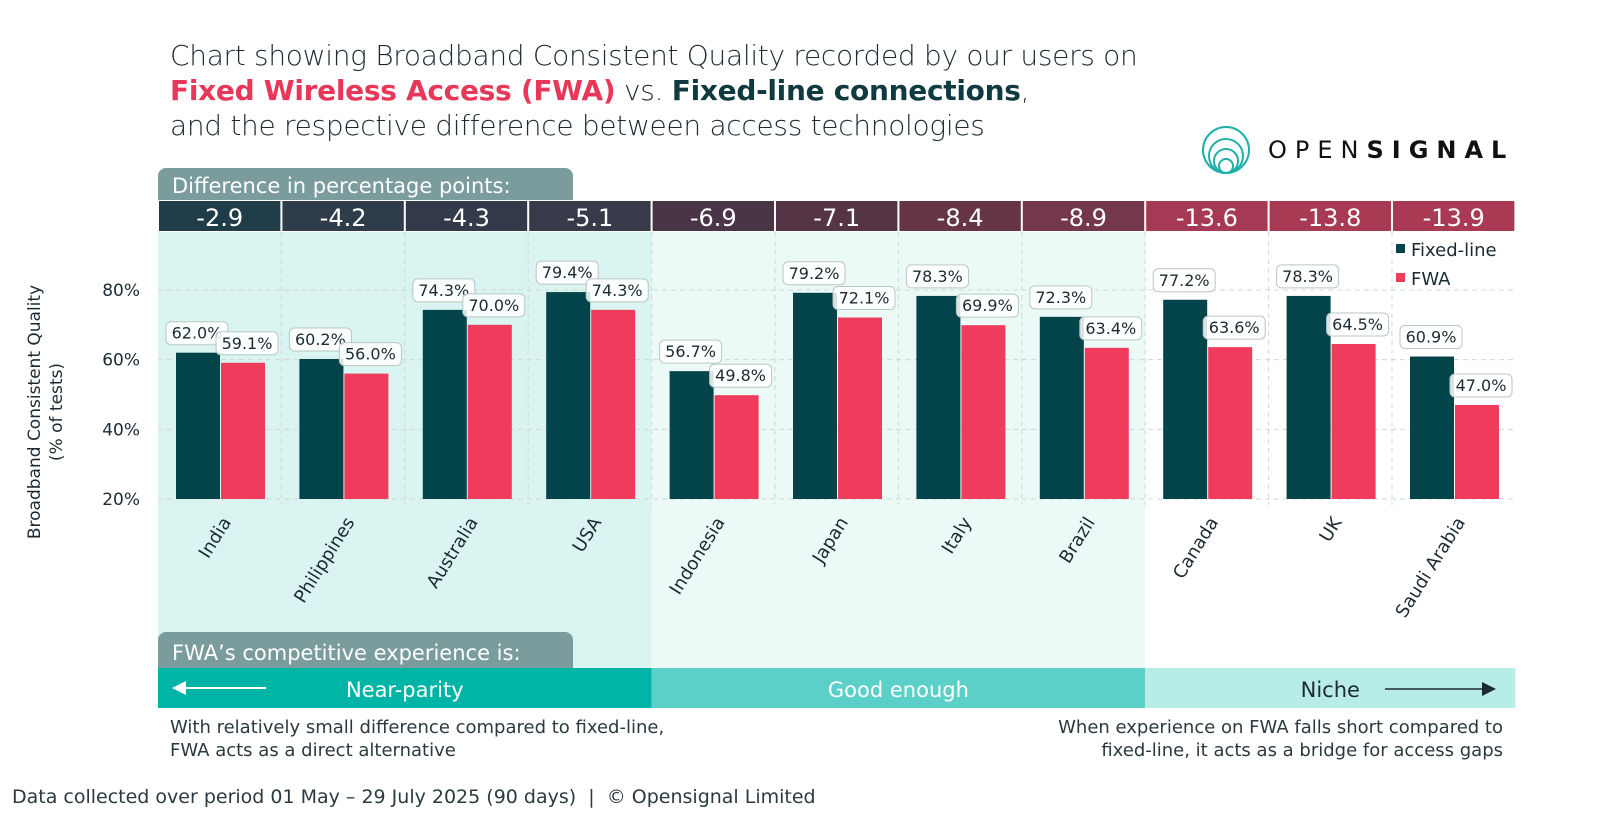 This screenshot has width=1600, height=835. What do you see at coordinates (179, 688) in the screenshot?
I see `left-arrow-icon-head` at bounding box center [179, 688].